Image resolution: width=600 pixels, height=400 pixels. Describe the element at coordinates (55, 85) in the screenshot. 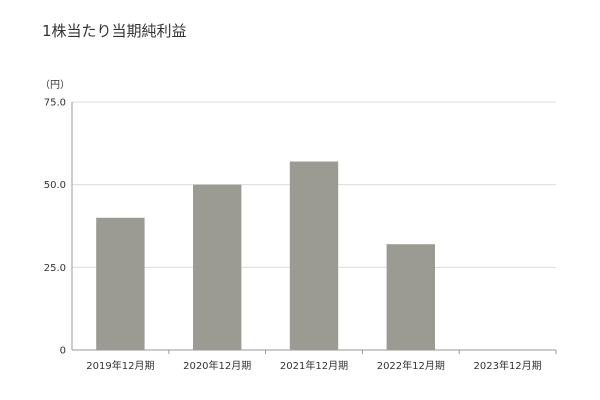

I see `y-unit-label: （円）` at that location.